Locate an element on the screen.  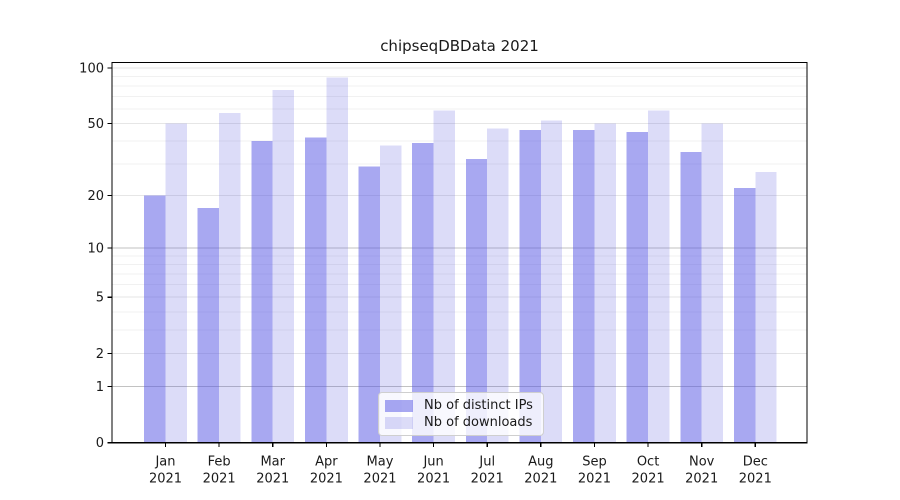
bar-downloads-jun is located at coordinates (444, 276).